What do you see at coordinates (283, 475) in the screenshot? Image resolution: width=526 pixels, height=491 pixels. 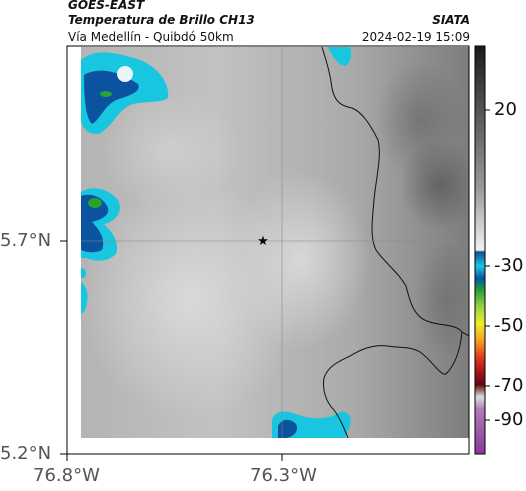 I see `x-tick-label: 76.3°W` at bounding box center [283, 475].